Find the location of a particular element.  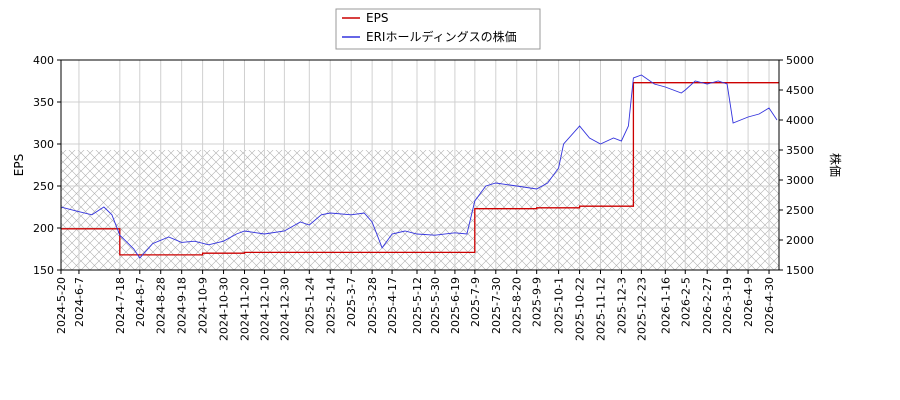

x-tick-label: 2026-4-30 is located at coordinates (769, 305).